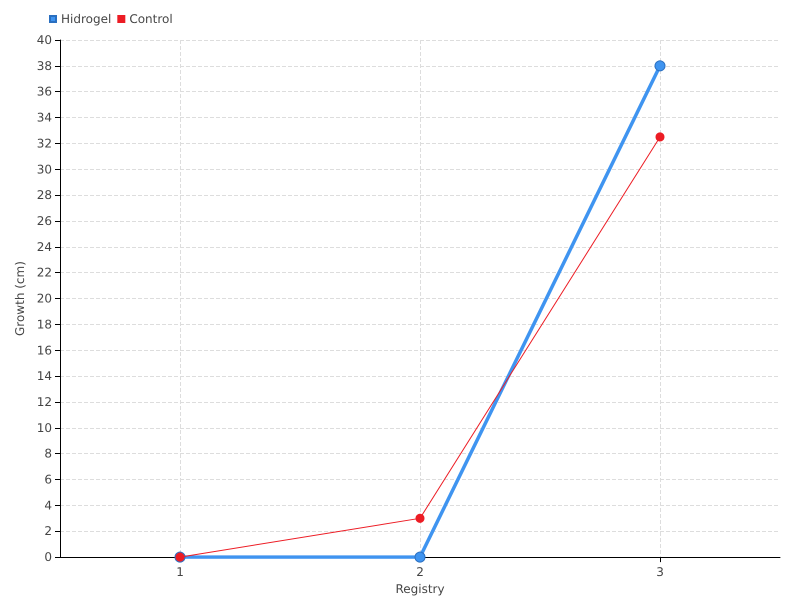  What do you see at coordinates (48, 479) in the screenshot?
I see `y-tick-label: 6` at bounding box center [48, 479].